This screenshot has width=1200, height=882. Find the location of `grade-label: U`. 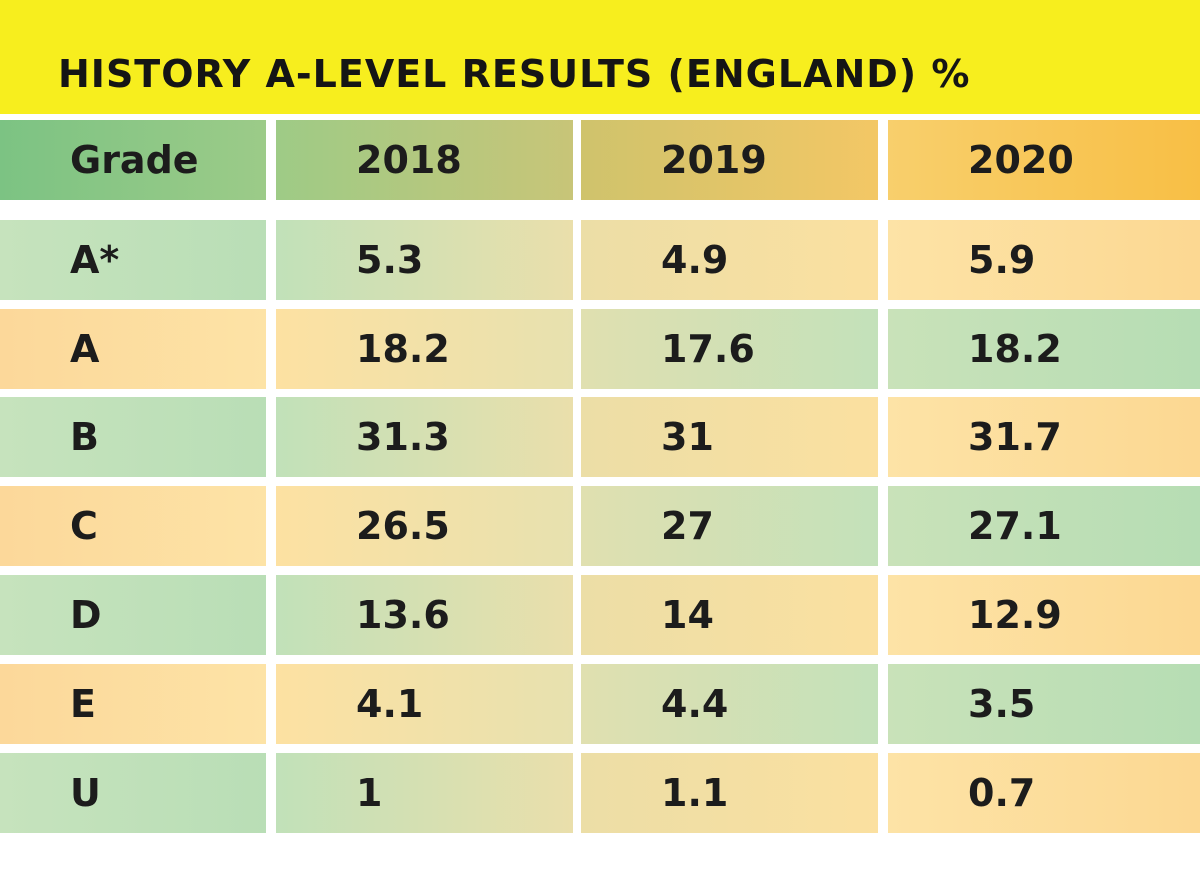

grade-label: U is located at coordinates (85, 793).